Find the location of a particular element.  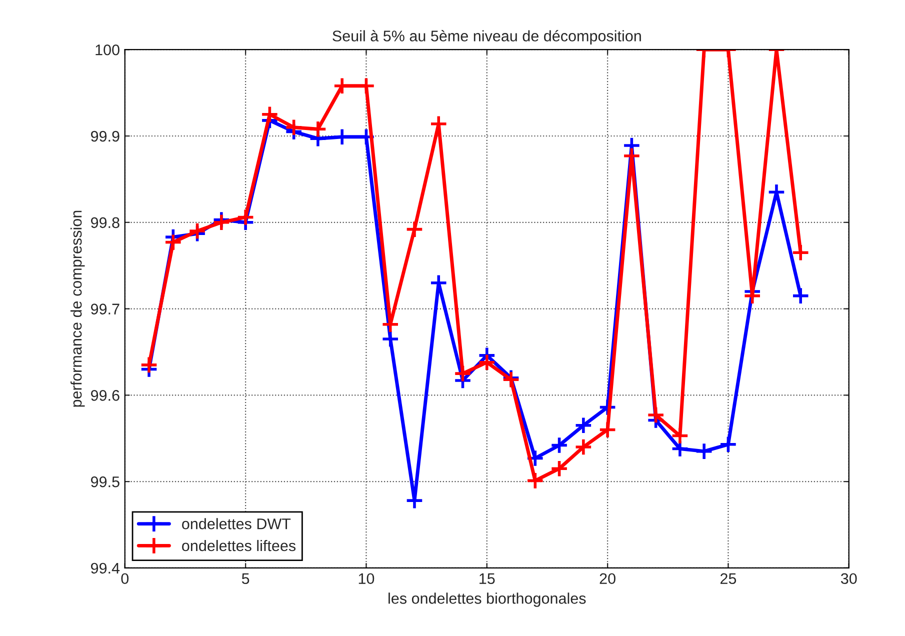

y-tick-label: 99.4 is located at coordinates (105, 568).